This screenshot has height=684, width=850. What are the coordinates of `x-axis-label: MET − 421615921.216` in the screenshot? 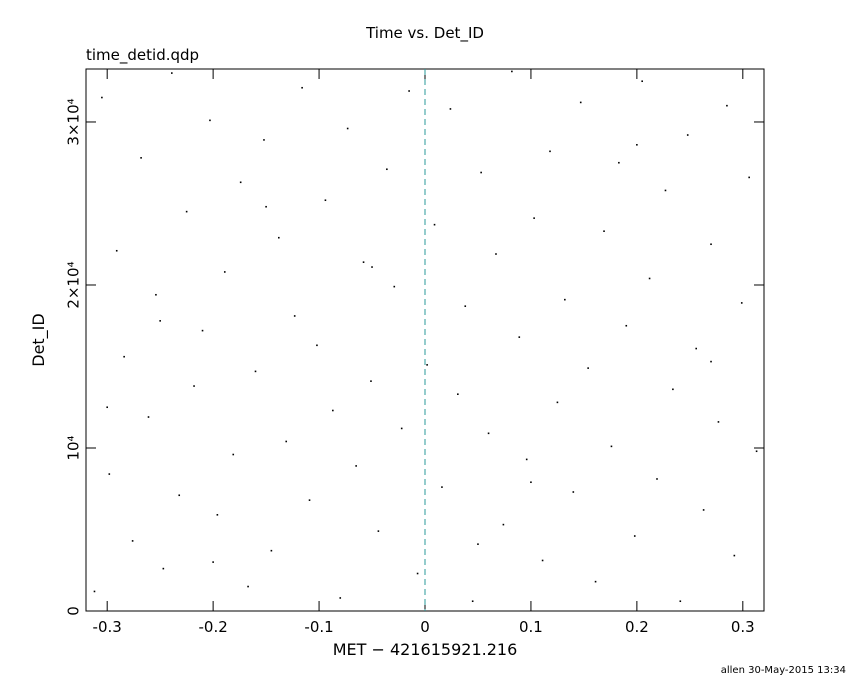 It's located at (425, 649).